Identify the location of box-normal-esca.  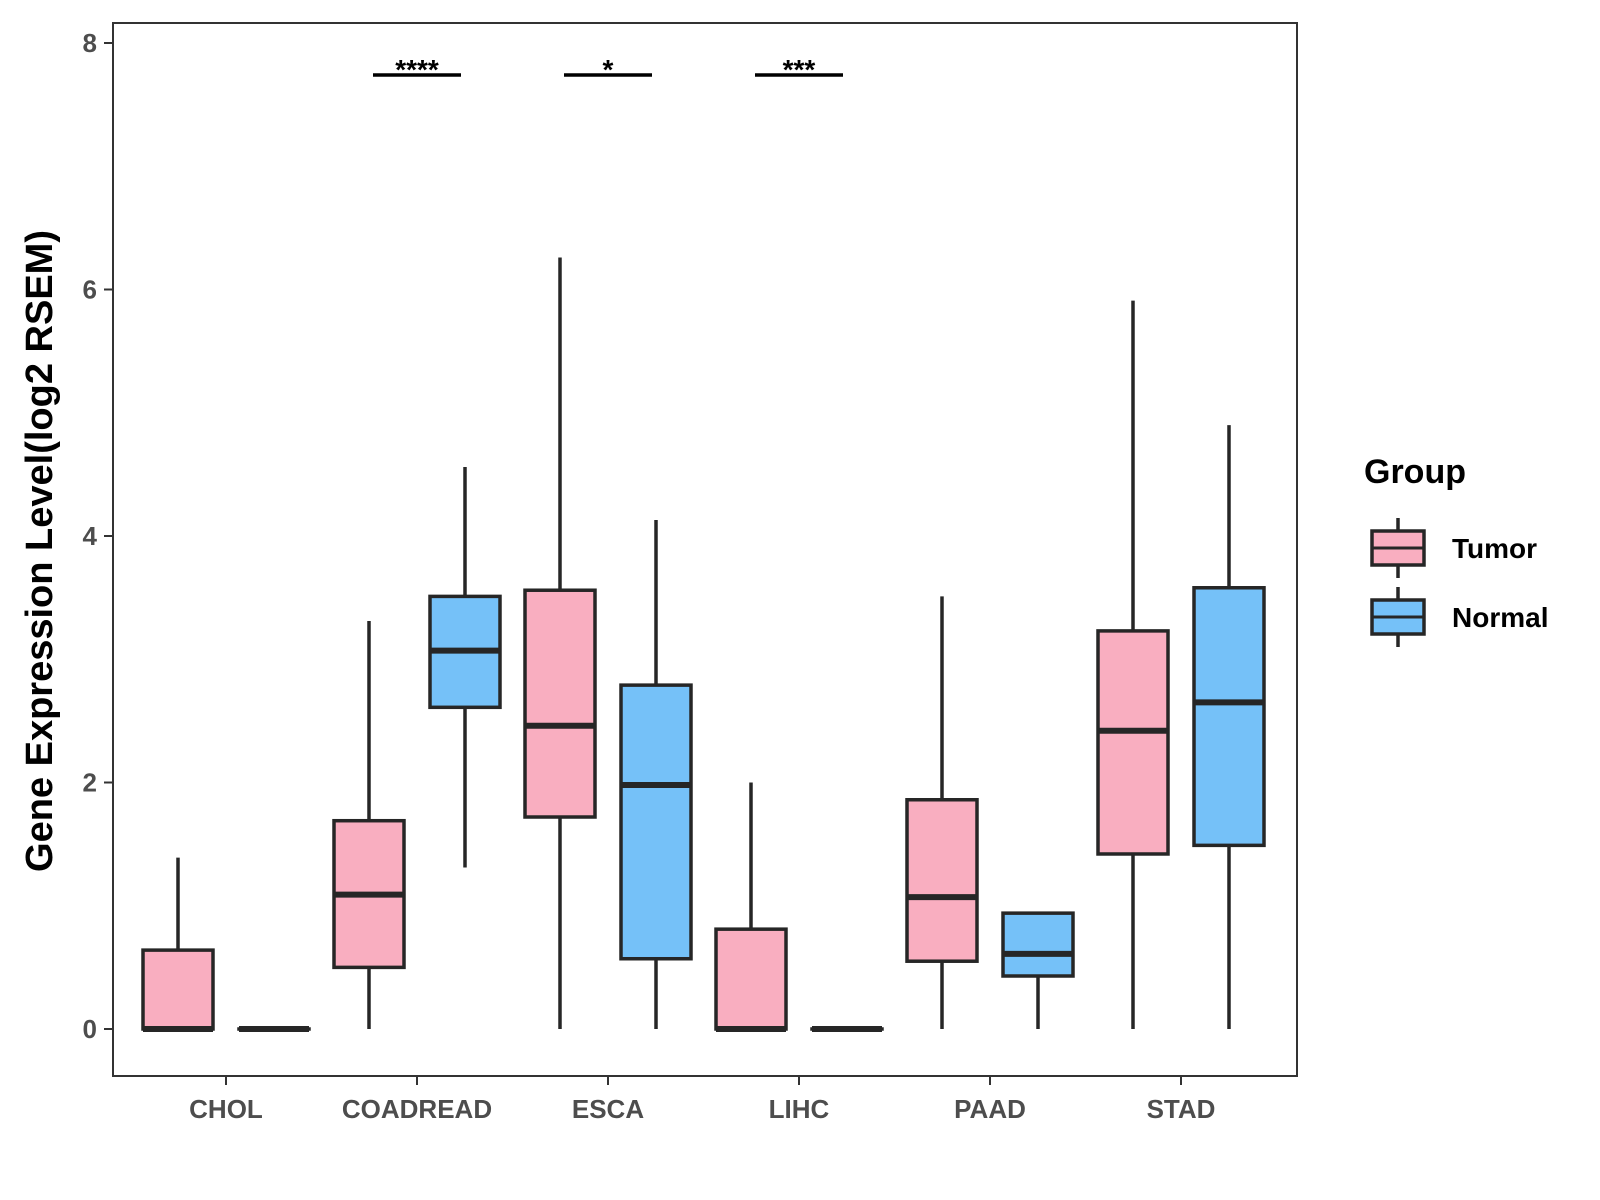
(656, 774).